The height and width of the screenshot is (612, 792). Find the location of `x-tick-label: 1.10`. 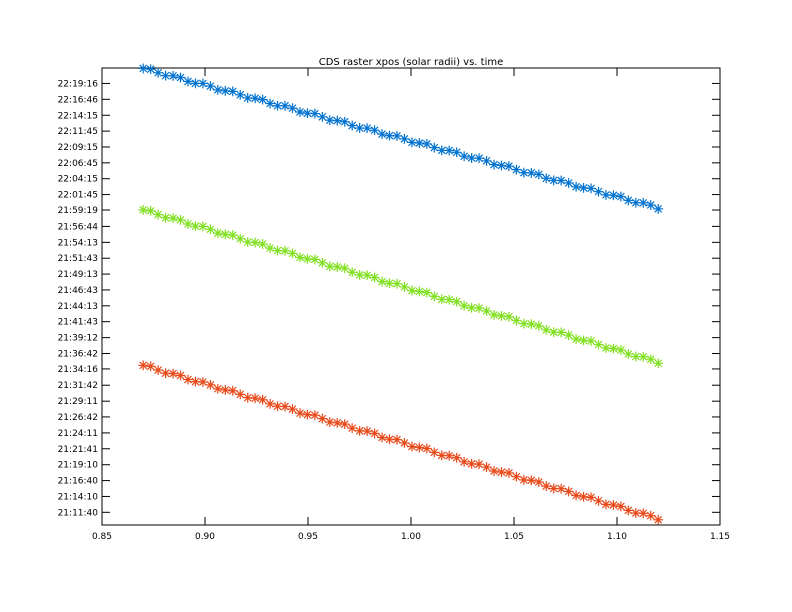

x-tick-label: 1.10 is located at coordinates (617, 537).